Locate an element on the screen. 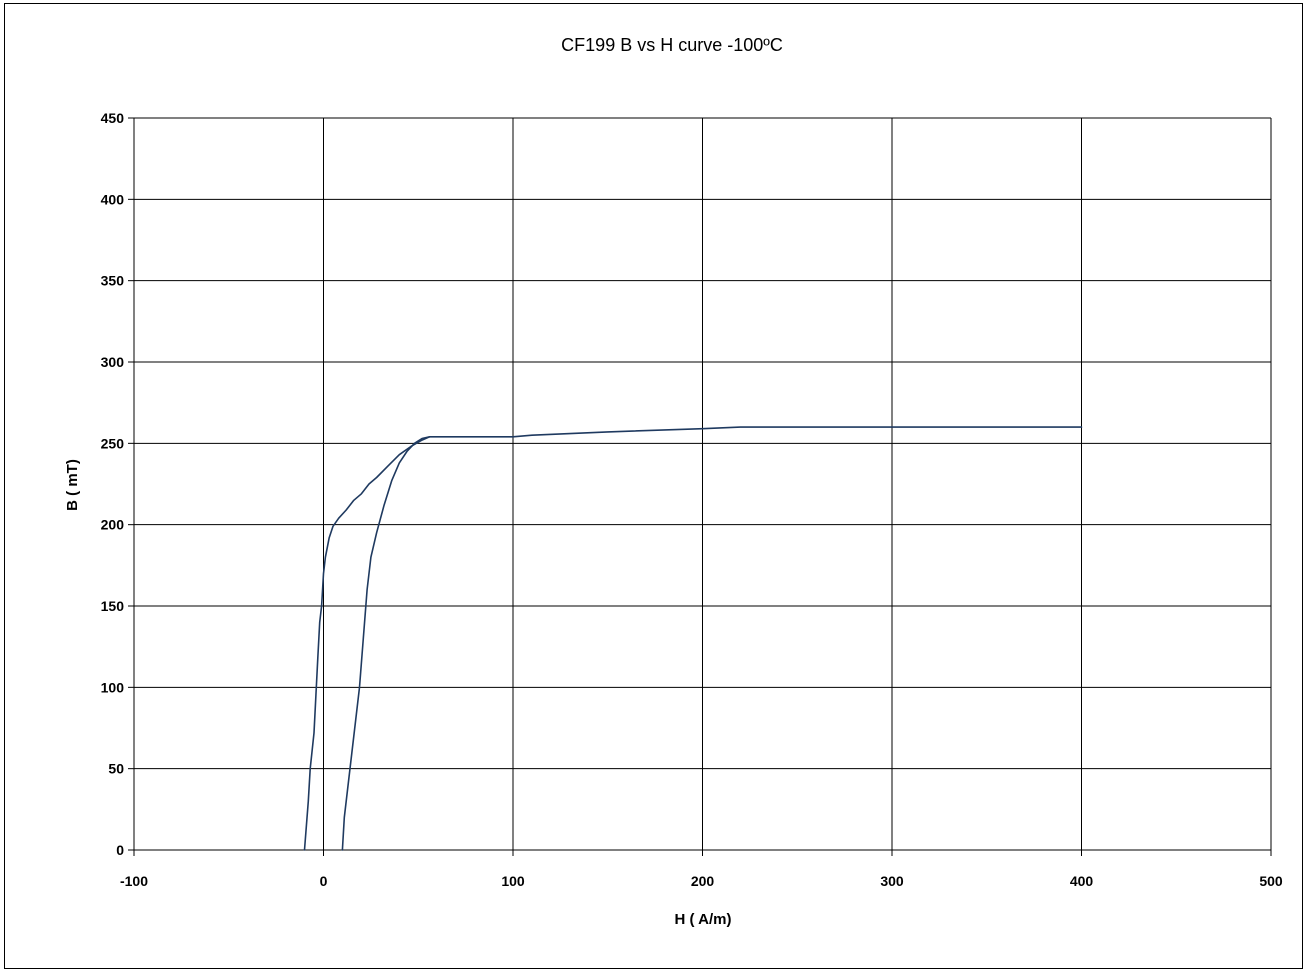 Image resolution: width=1307 pixels, height=972 pixels. y-tick-label: 150 is located at coordinates (113, 606).